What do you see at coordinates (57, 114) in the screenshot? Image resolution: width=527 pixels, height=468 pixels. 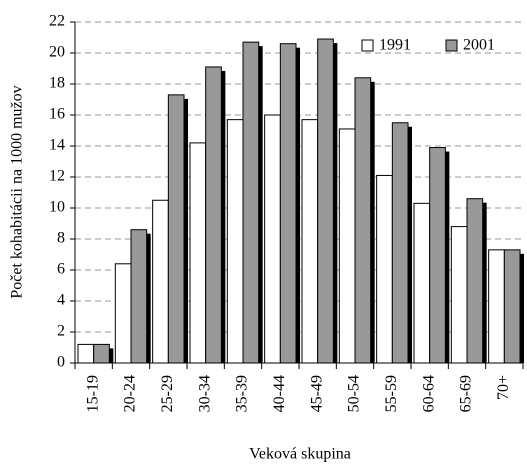 I see `y-tick-label: 16` at bounding box center [57, 114].